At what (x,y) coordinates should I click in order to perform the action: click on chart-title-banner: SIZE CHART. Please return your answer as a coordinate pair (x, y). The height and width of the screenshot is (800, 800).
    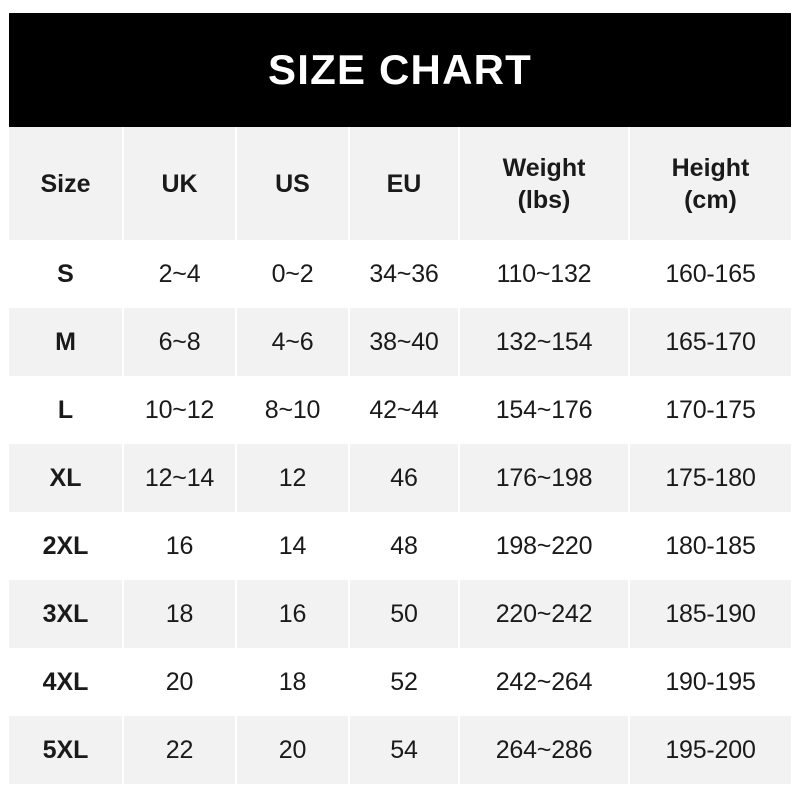
    Looking at the image, I should click on (400, 70).